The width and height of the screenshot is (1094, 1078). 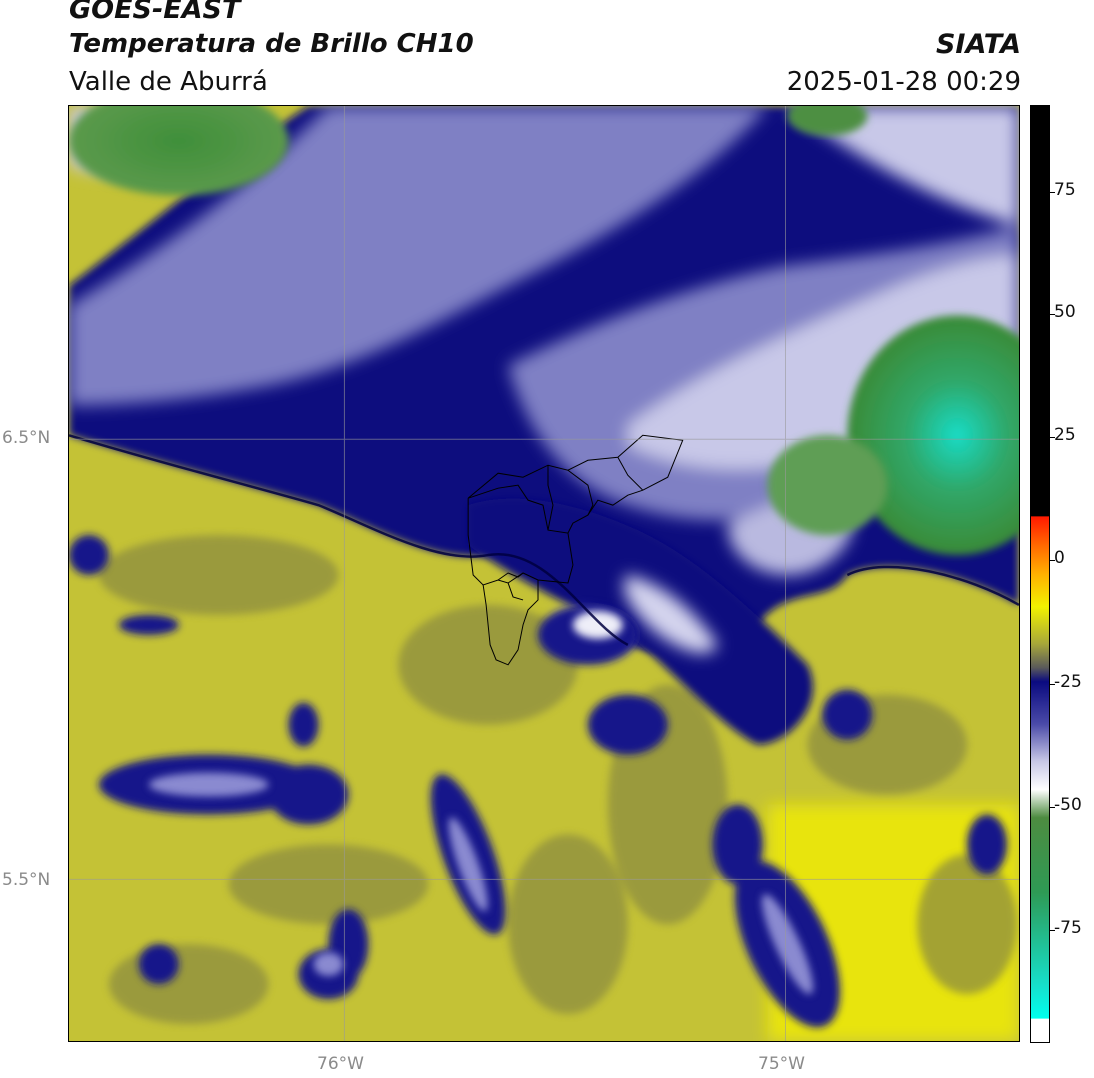 What do you see at coordinates (179, 151) in the screenshot?
I see `green-patch-northwest` at bounding box center [179, 151].